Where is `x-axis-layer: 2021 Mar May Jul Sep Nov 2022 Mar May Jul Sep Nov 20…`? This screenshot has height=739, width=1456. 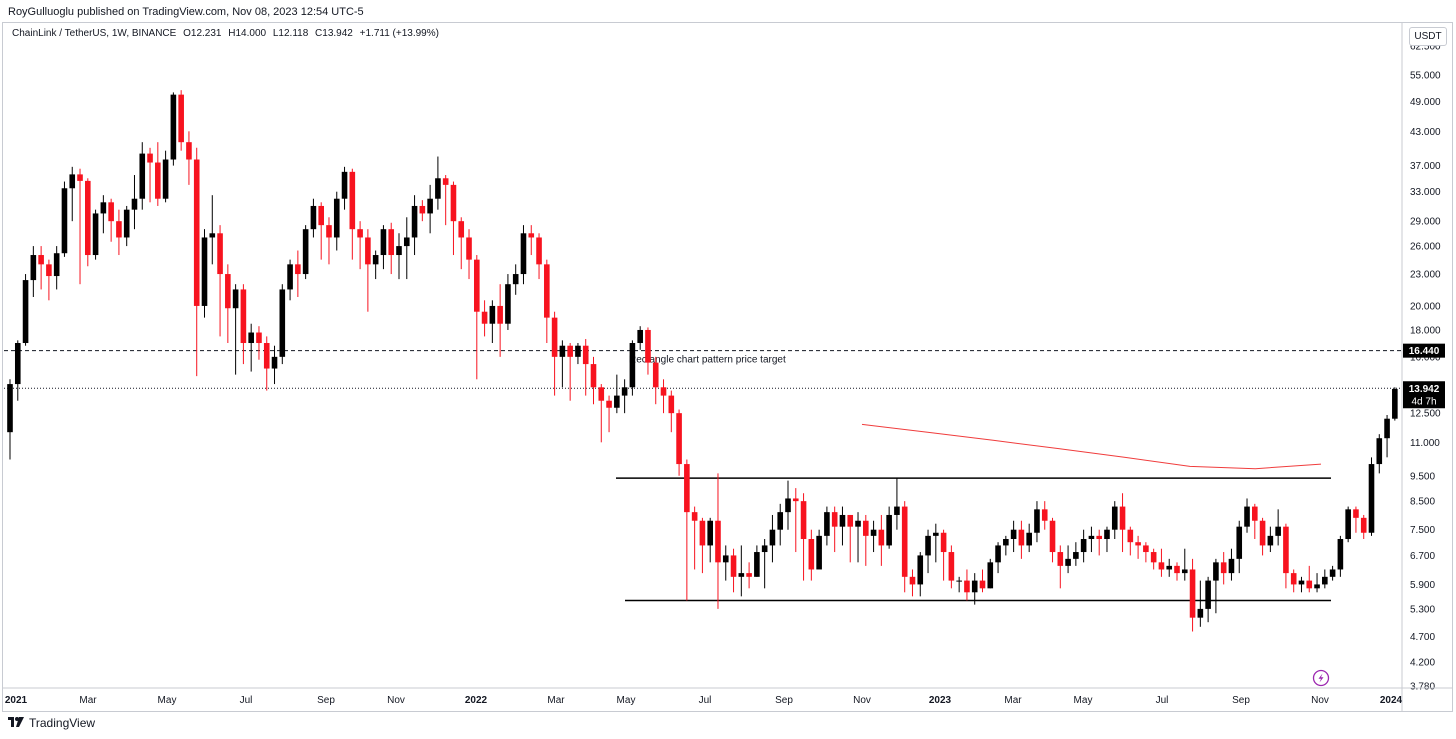 x-axis-layer: 2021 Mar May Jul Sep Nov 2022 Mar May Jul Sep Nov 20… is located at coordinates (727, 696).